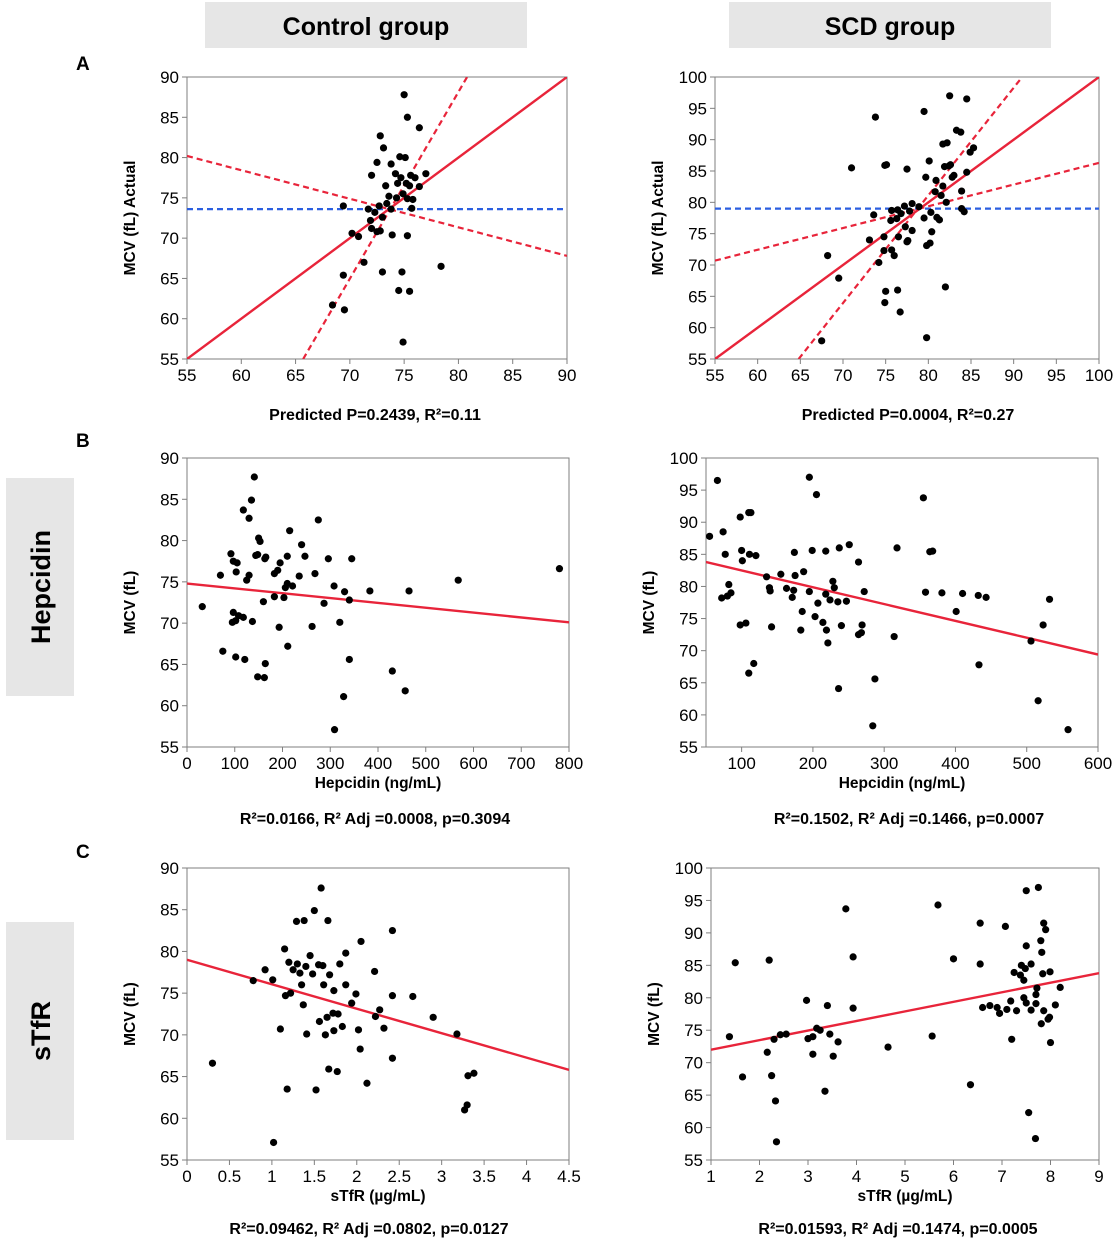 The width and height of the screenshot is (1114, 1250). What do you see at coordinates (169, 278) in the screenshot?
I see `y-tick-label: 65` at bounding box center [169, 278].